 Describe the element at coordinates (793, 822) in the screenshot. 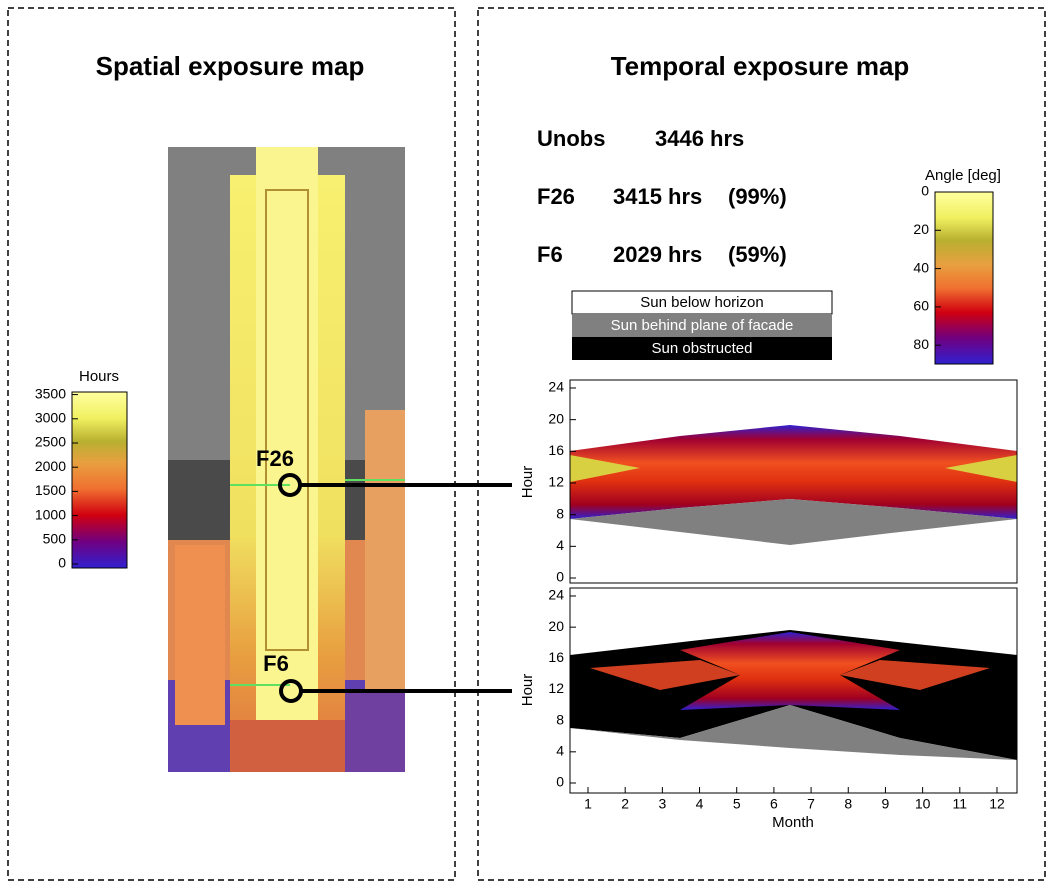

I see `x-axis-label: Month` at that location.